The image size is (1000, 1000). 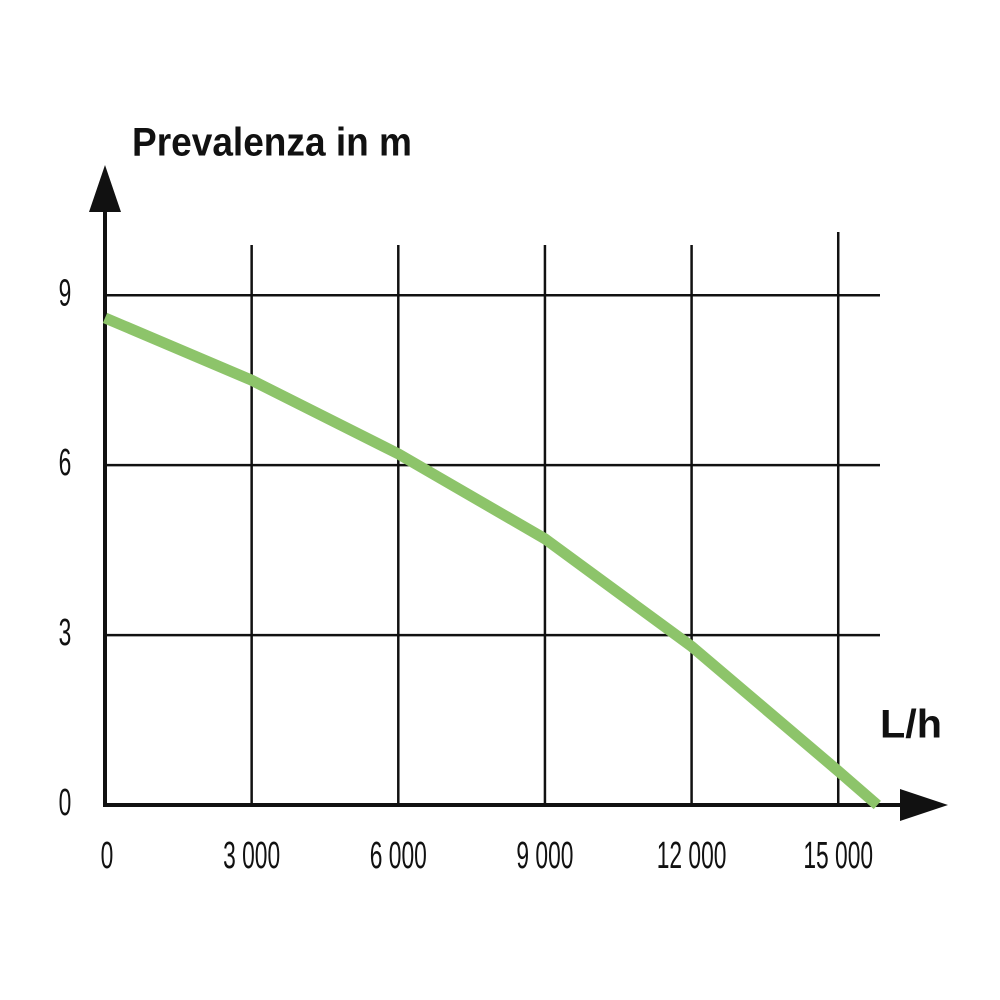 I want to click on x-tick-label: 3 000, so click(x=251, y=855).